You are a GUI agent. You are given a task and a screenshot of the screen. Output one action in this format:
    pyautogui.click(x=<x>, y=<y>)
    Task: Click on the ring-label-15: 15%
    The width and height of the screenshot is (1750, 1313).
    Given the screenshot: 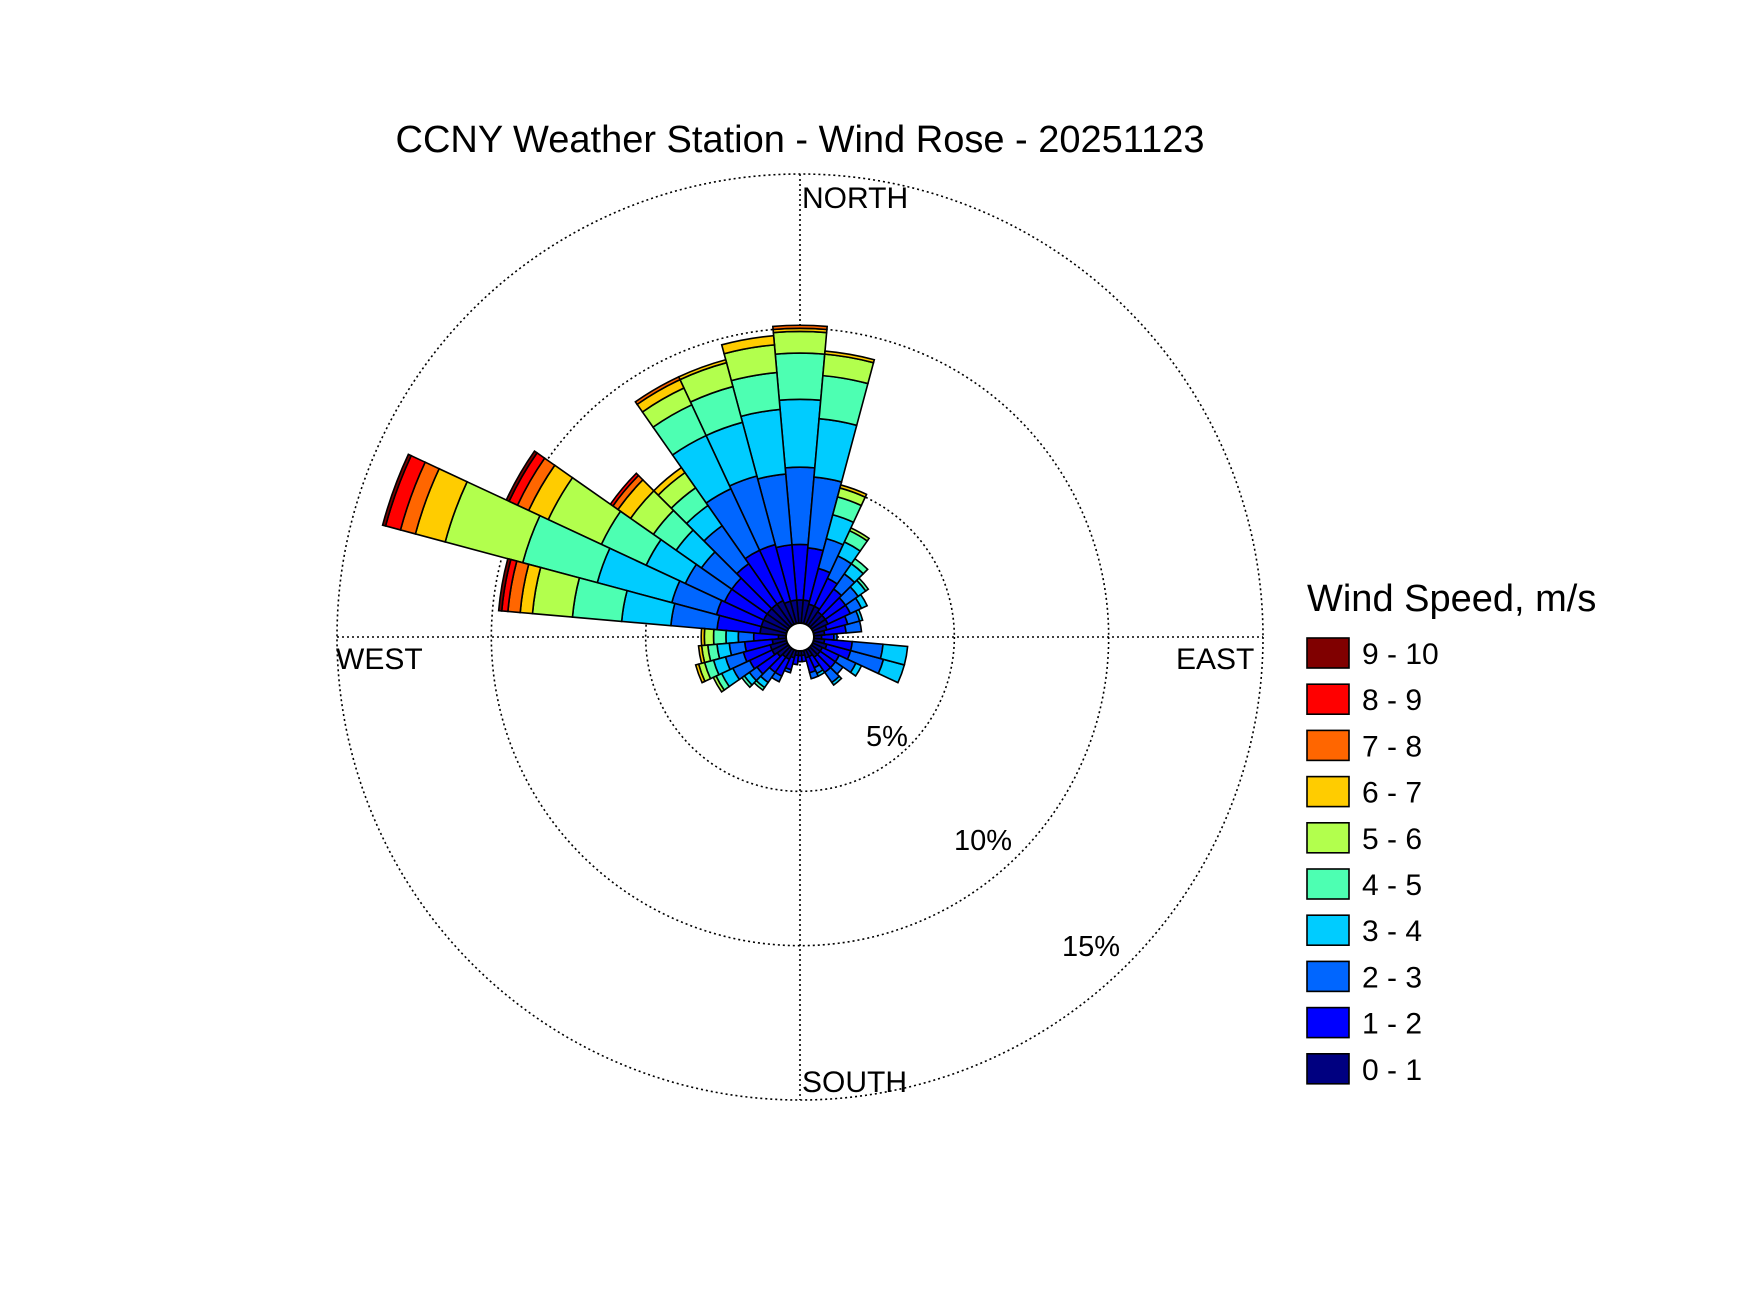 What is the action you would take?
    pyautogui.click(x=1091, y=947)
    